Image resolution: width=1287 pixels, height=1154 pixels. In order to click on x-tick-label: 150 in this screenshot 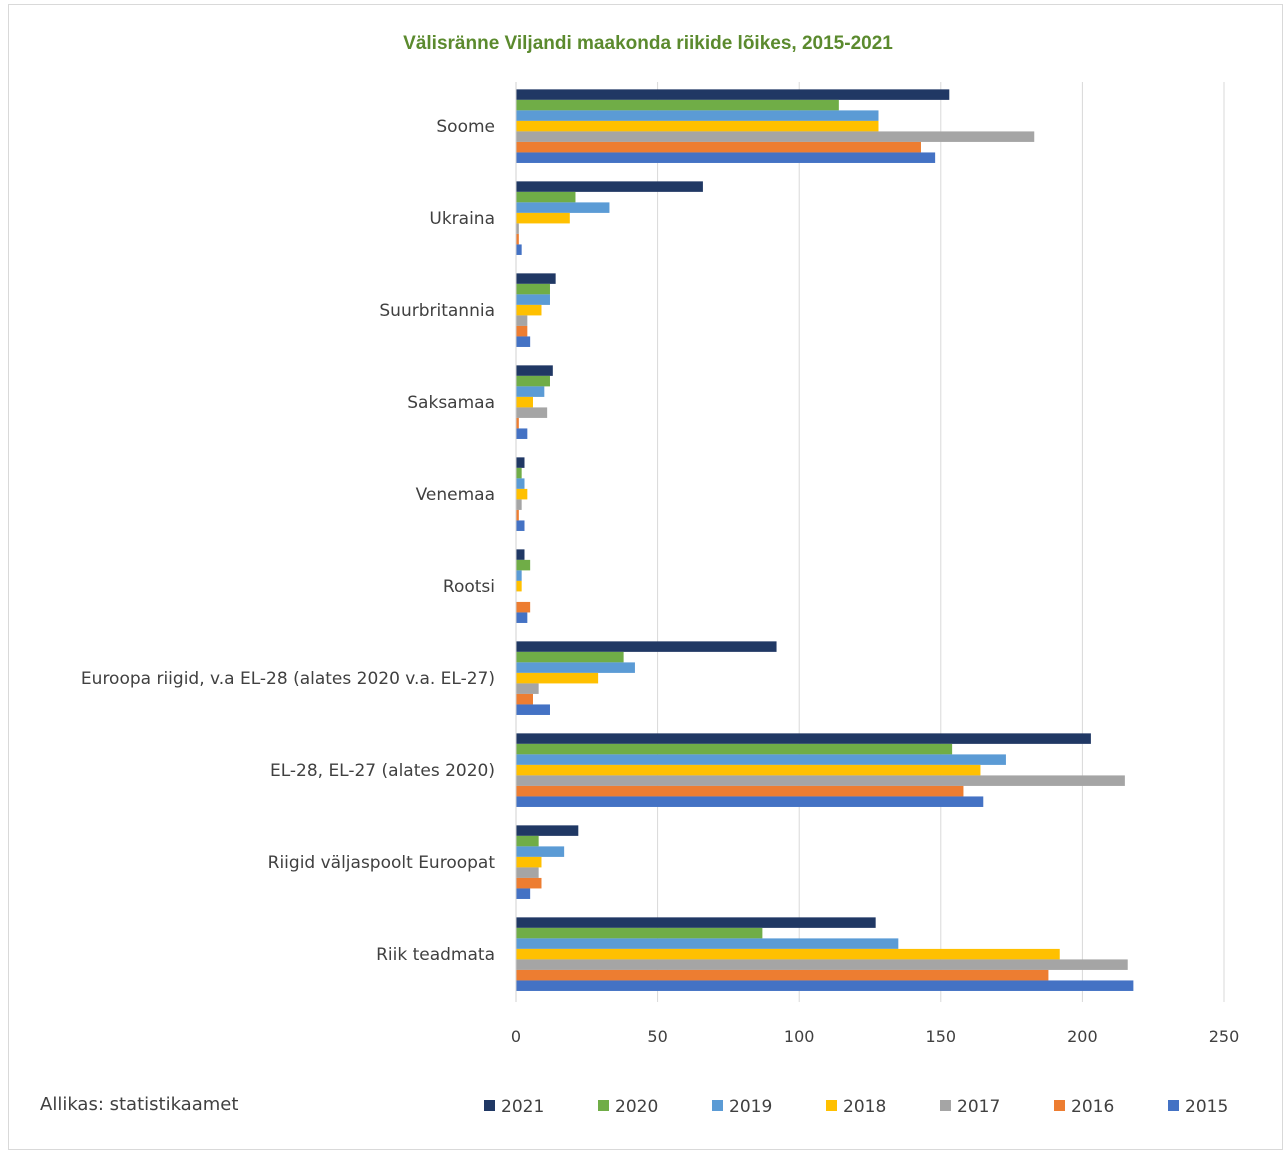, I will do `click(941, 1036)`.